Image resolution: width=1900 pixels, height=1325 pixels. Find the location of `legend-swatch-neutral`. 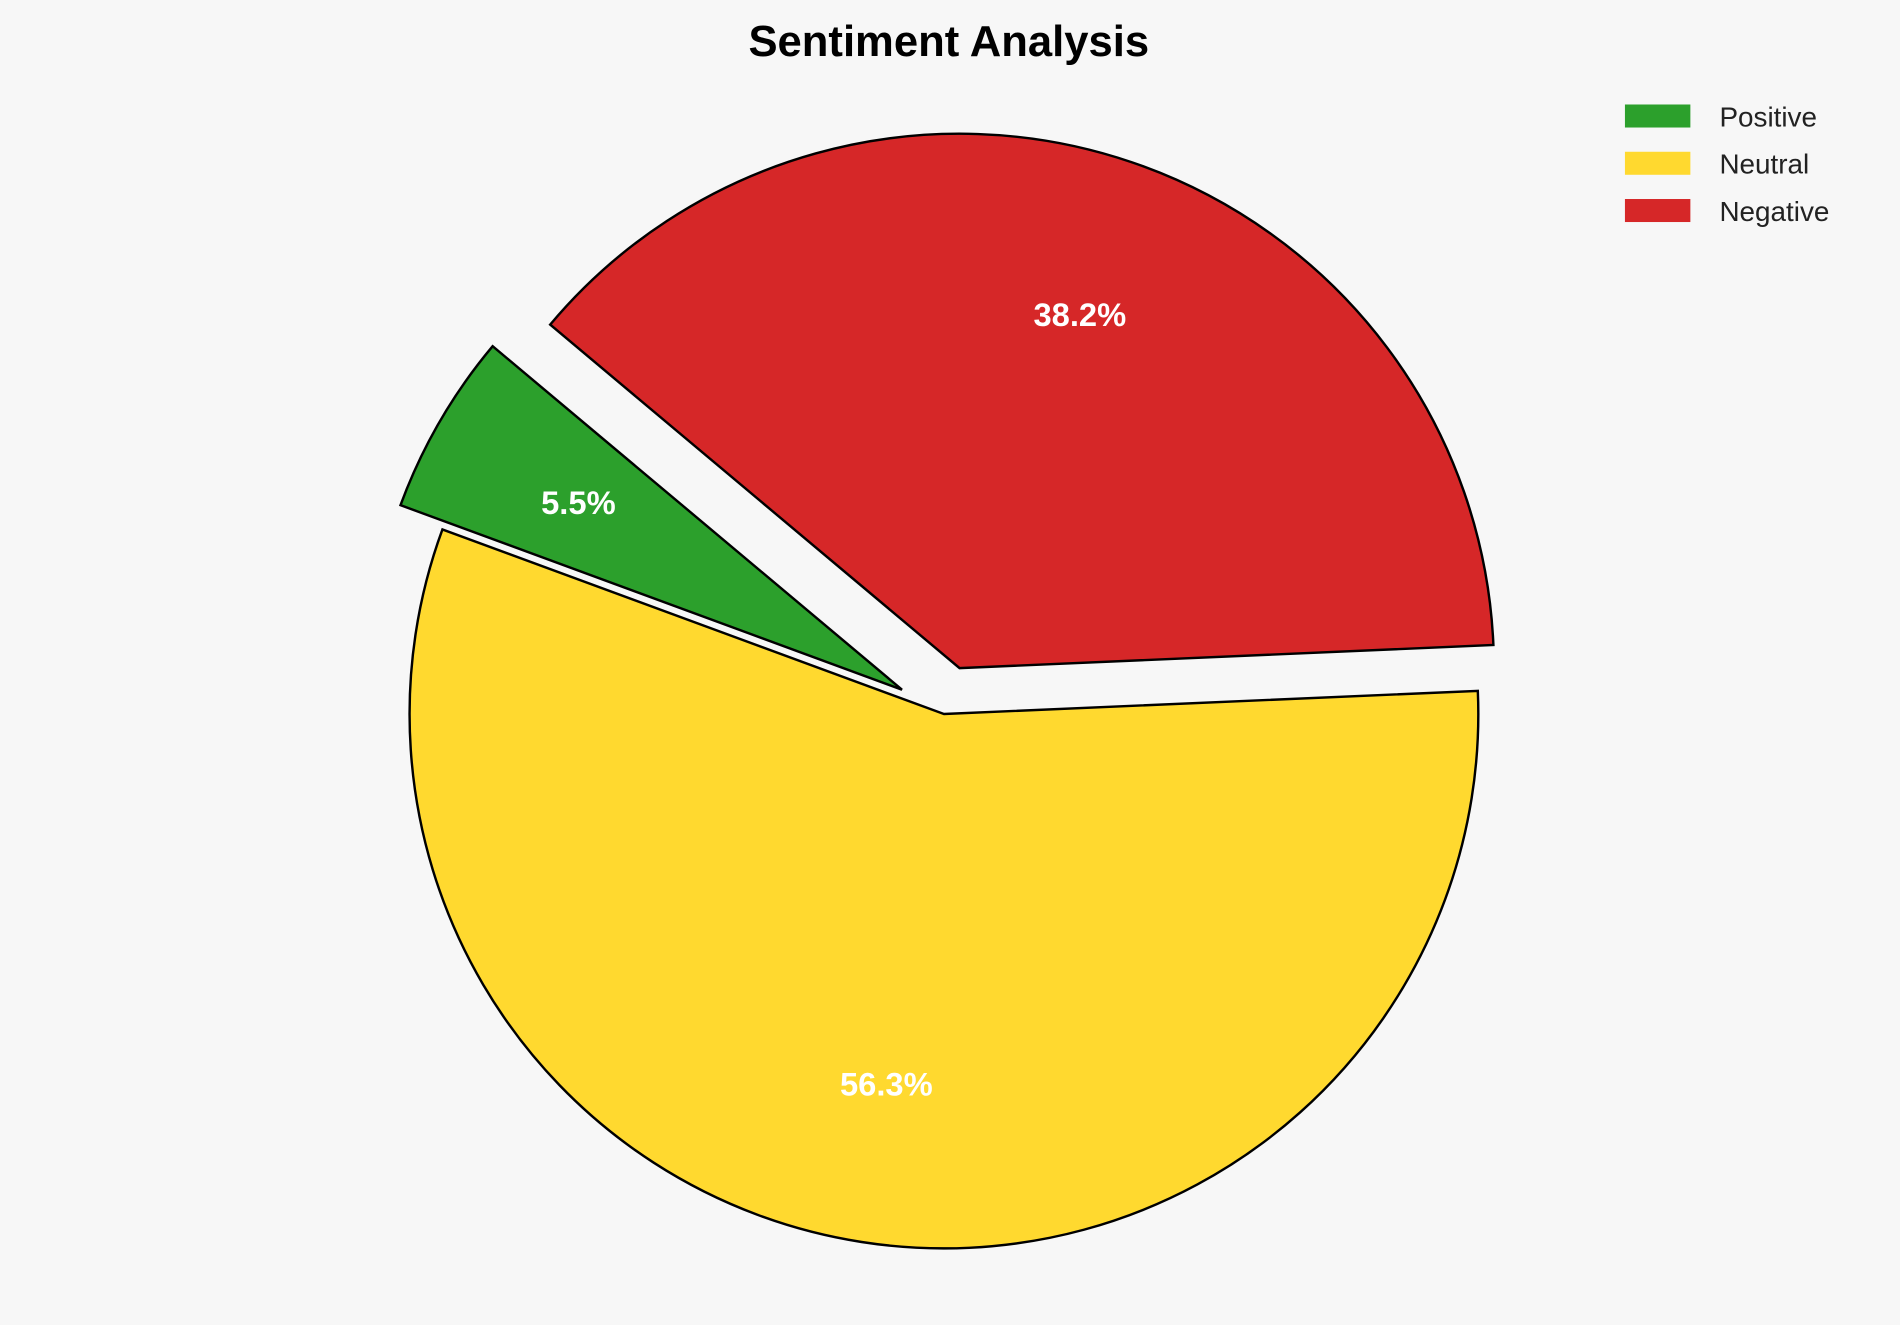

legend-swatch-neutral is located at coordinates (1657, 163).